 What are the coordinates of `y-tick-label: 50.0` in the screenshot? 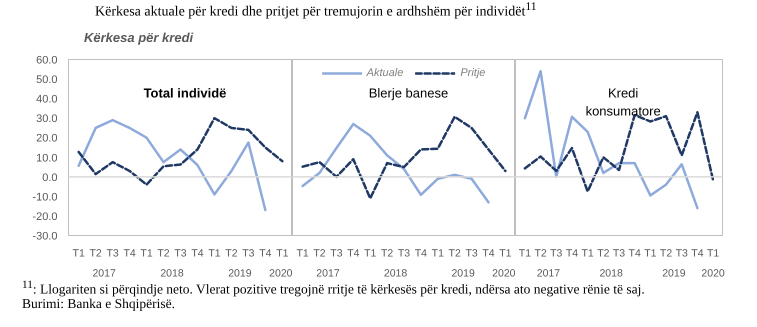 It's located at (47, 80).